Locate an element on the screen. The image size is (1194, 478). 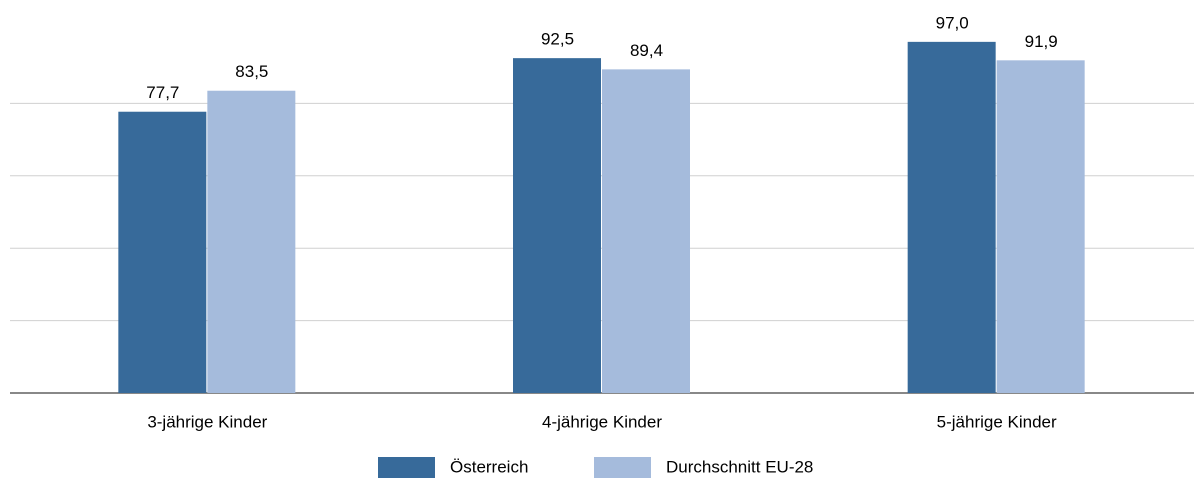
data-label: 97,0 is located at coordinates (952, 22).